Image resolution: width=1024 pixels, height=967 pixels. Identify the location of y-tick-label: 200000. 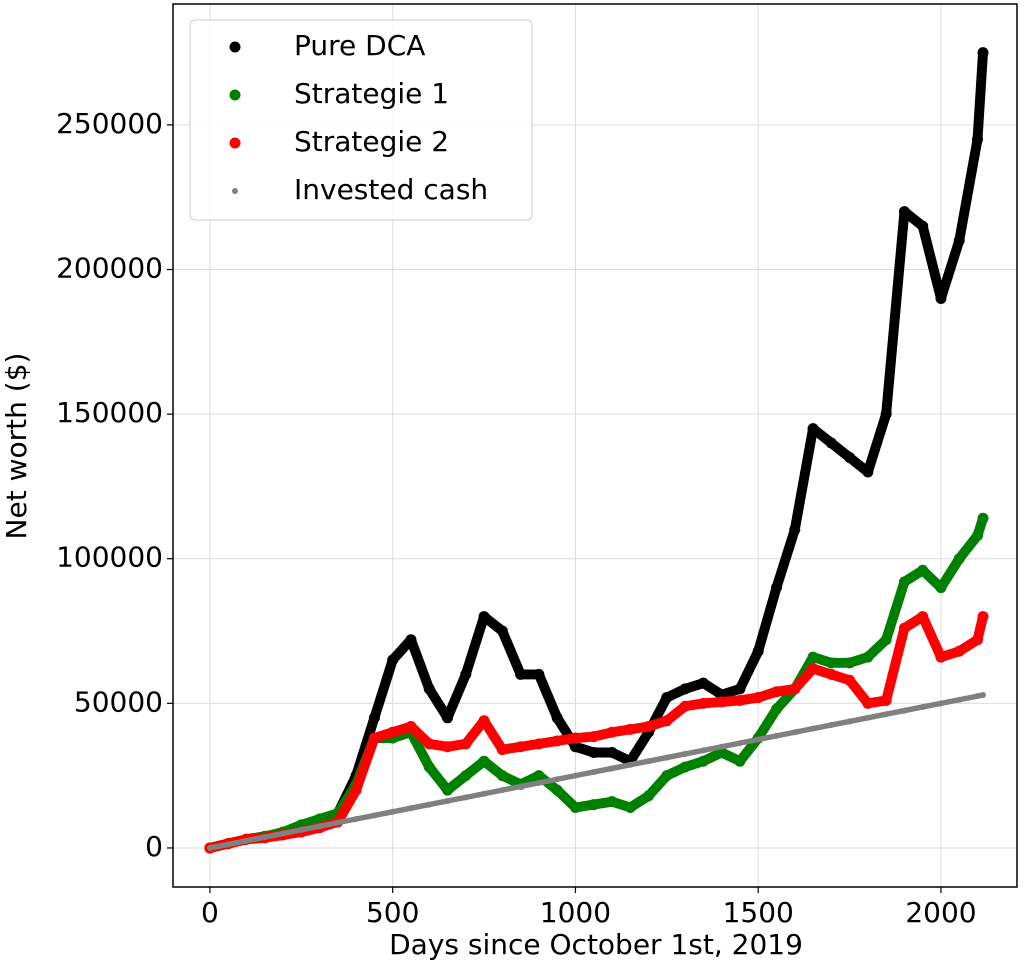
(109, 268).